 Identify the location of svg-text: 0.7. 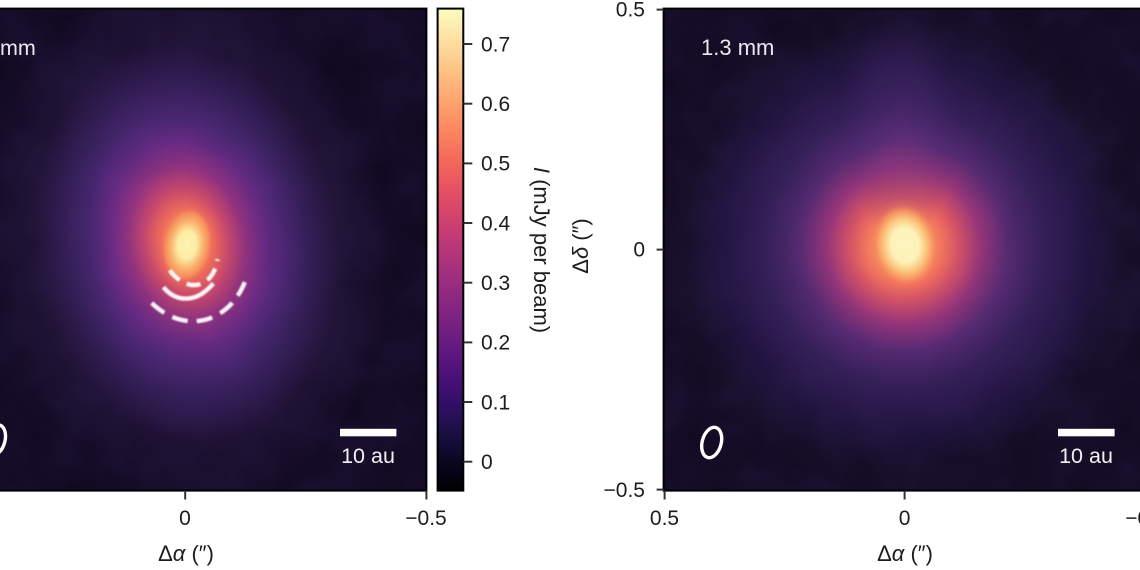
(495, 44).